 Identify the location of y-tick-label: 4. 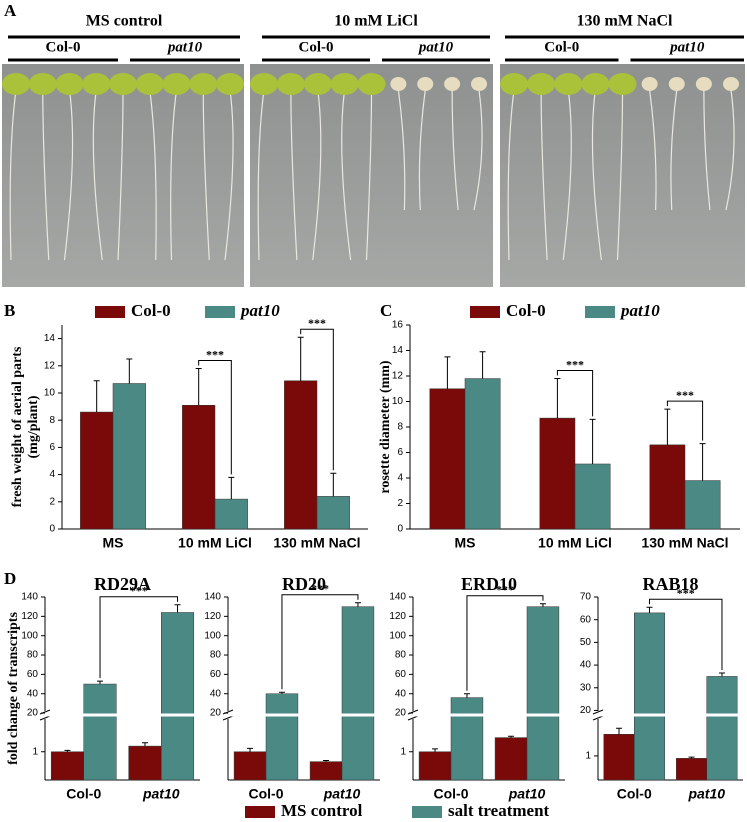
(52, 474).